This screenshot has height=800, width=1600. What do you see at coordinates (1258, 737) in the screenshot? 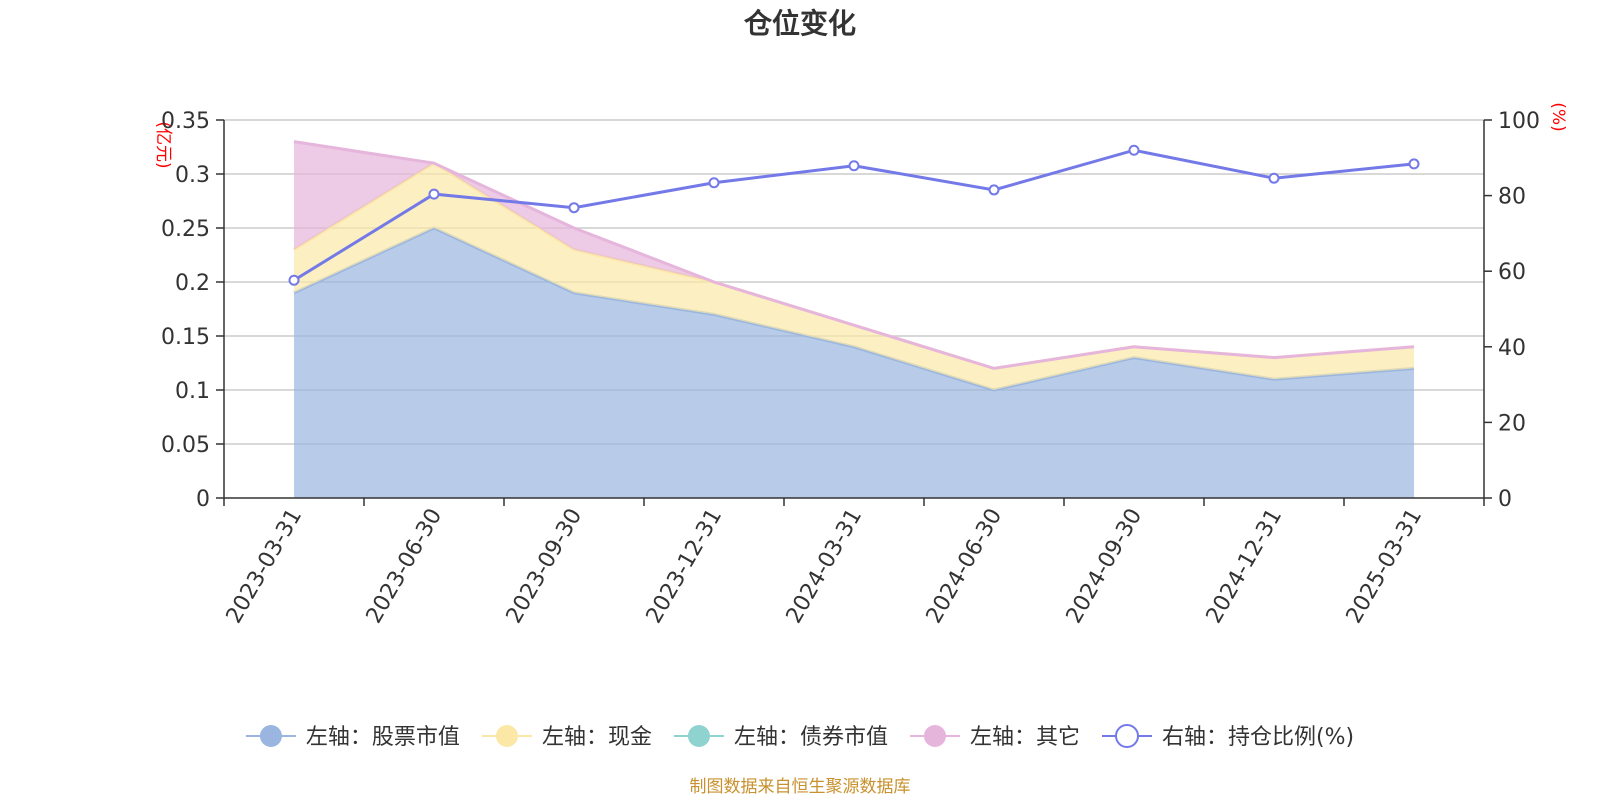
I see `legend-label: 右轴：持仓比例(%)` at bounding box center [1258, 737].